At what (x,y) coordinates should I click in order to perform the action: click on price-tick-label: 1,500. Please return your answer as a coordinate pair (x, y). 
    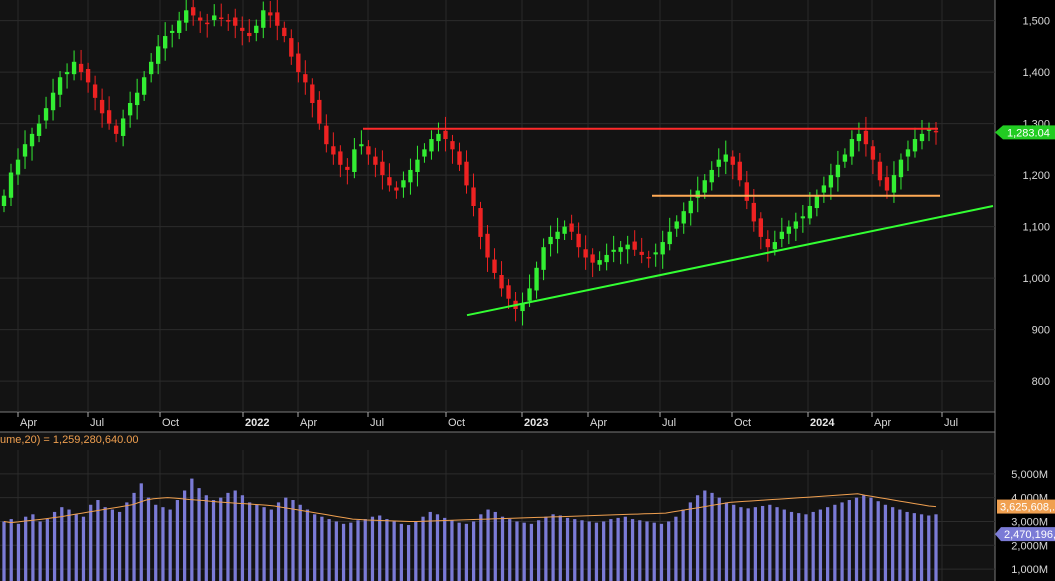
    Looking at the image, I should click on (1036, 22).